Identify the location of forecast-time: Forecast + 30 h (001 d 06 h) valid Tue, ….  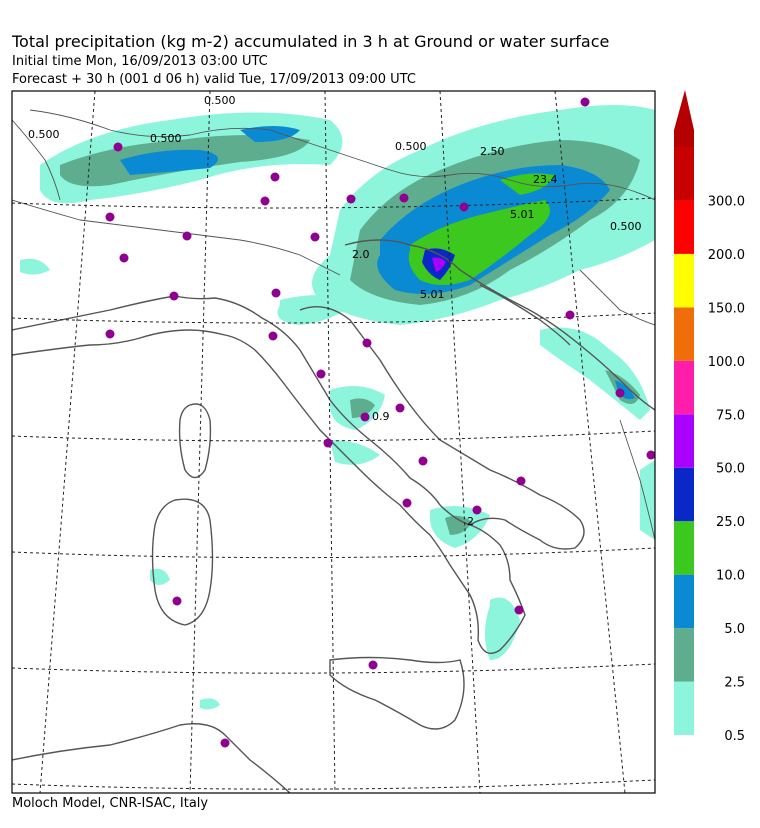
(214, 79).